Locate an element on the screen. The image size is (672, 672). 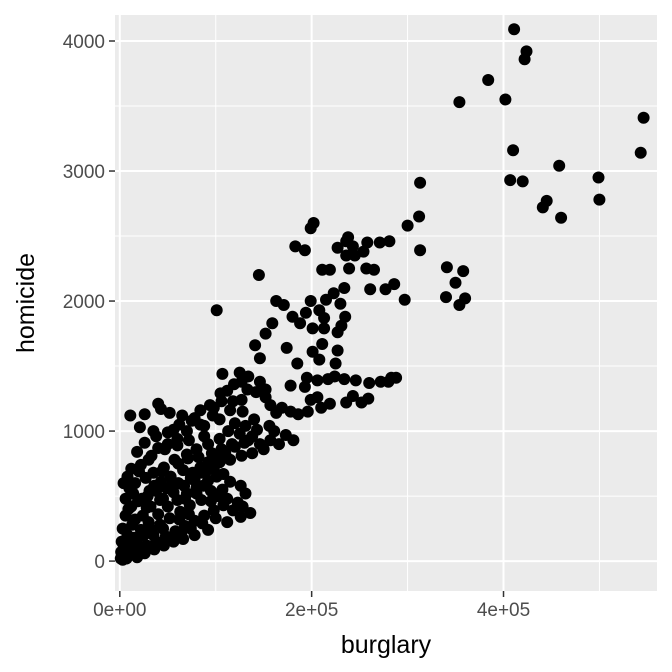
y-axis: 0 1000 2000 3000 4000 is located at coordinates (89, 302).